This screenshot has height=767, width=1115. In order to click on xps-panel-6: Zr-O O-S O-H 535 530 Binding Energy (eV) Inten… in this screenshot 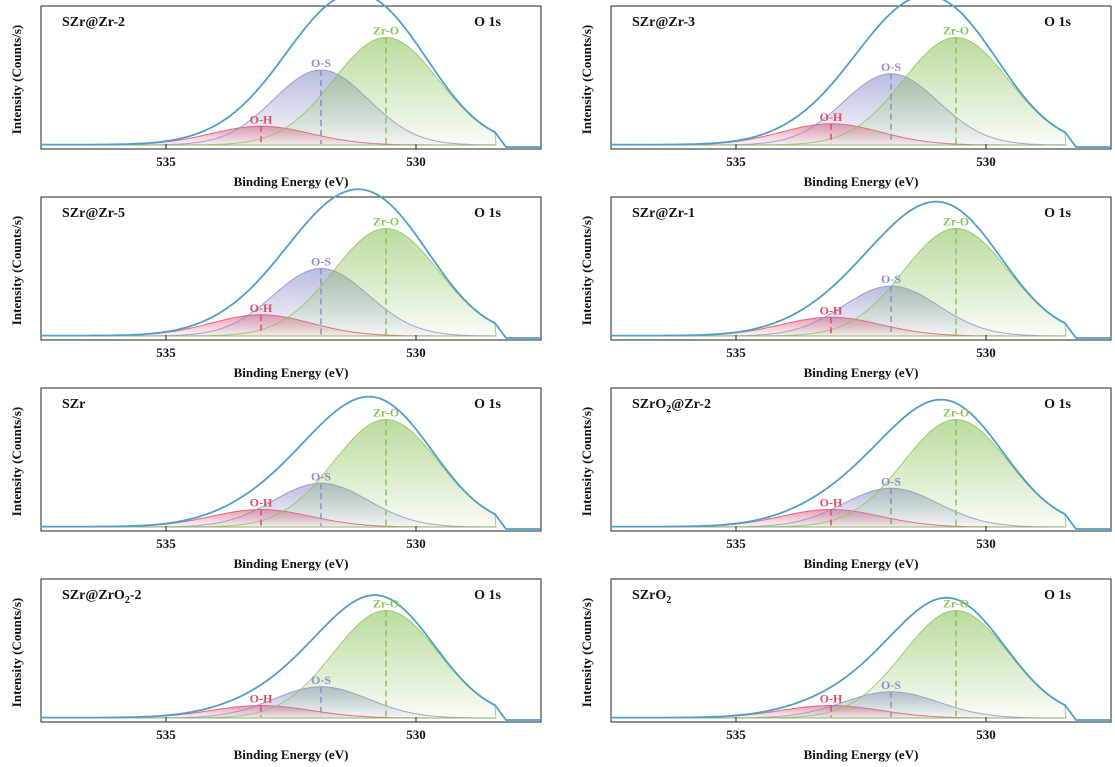, I will do `click(842, 477)`.